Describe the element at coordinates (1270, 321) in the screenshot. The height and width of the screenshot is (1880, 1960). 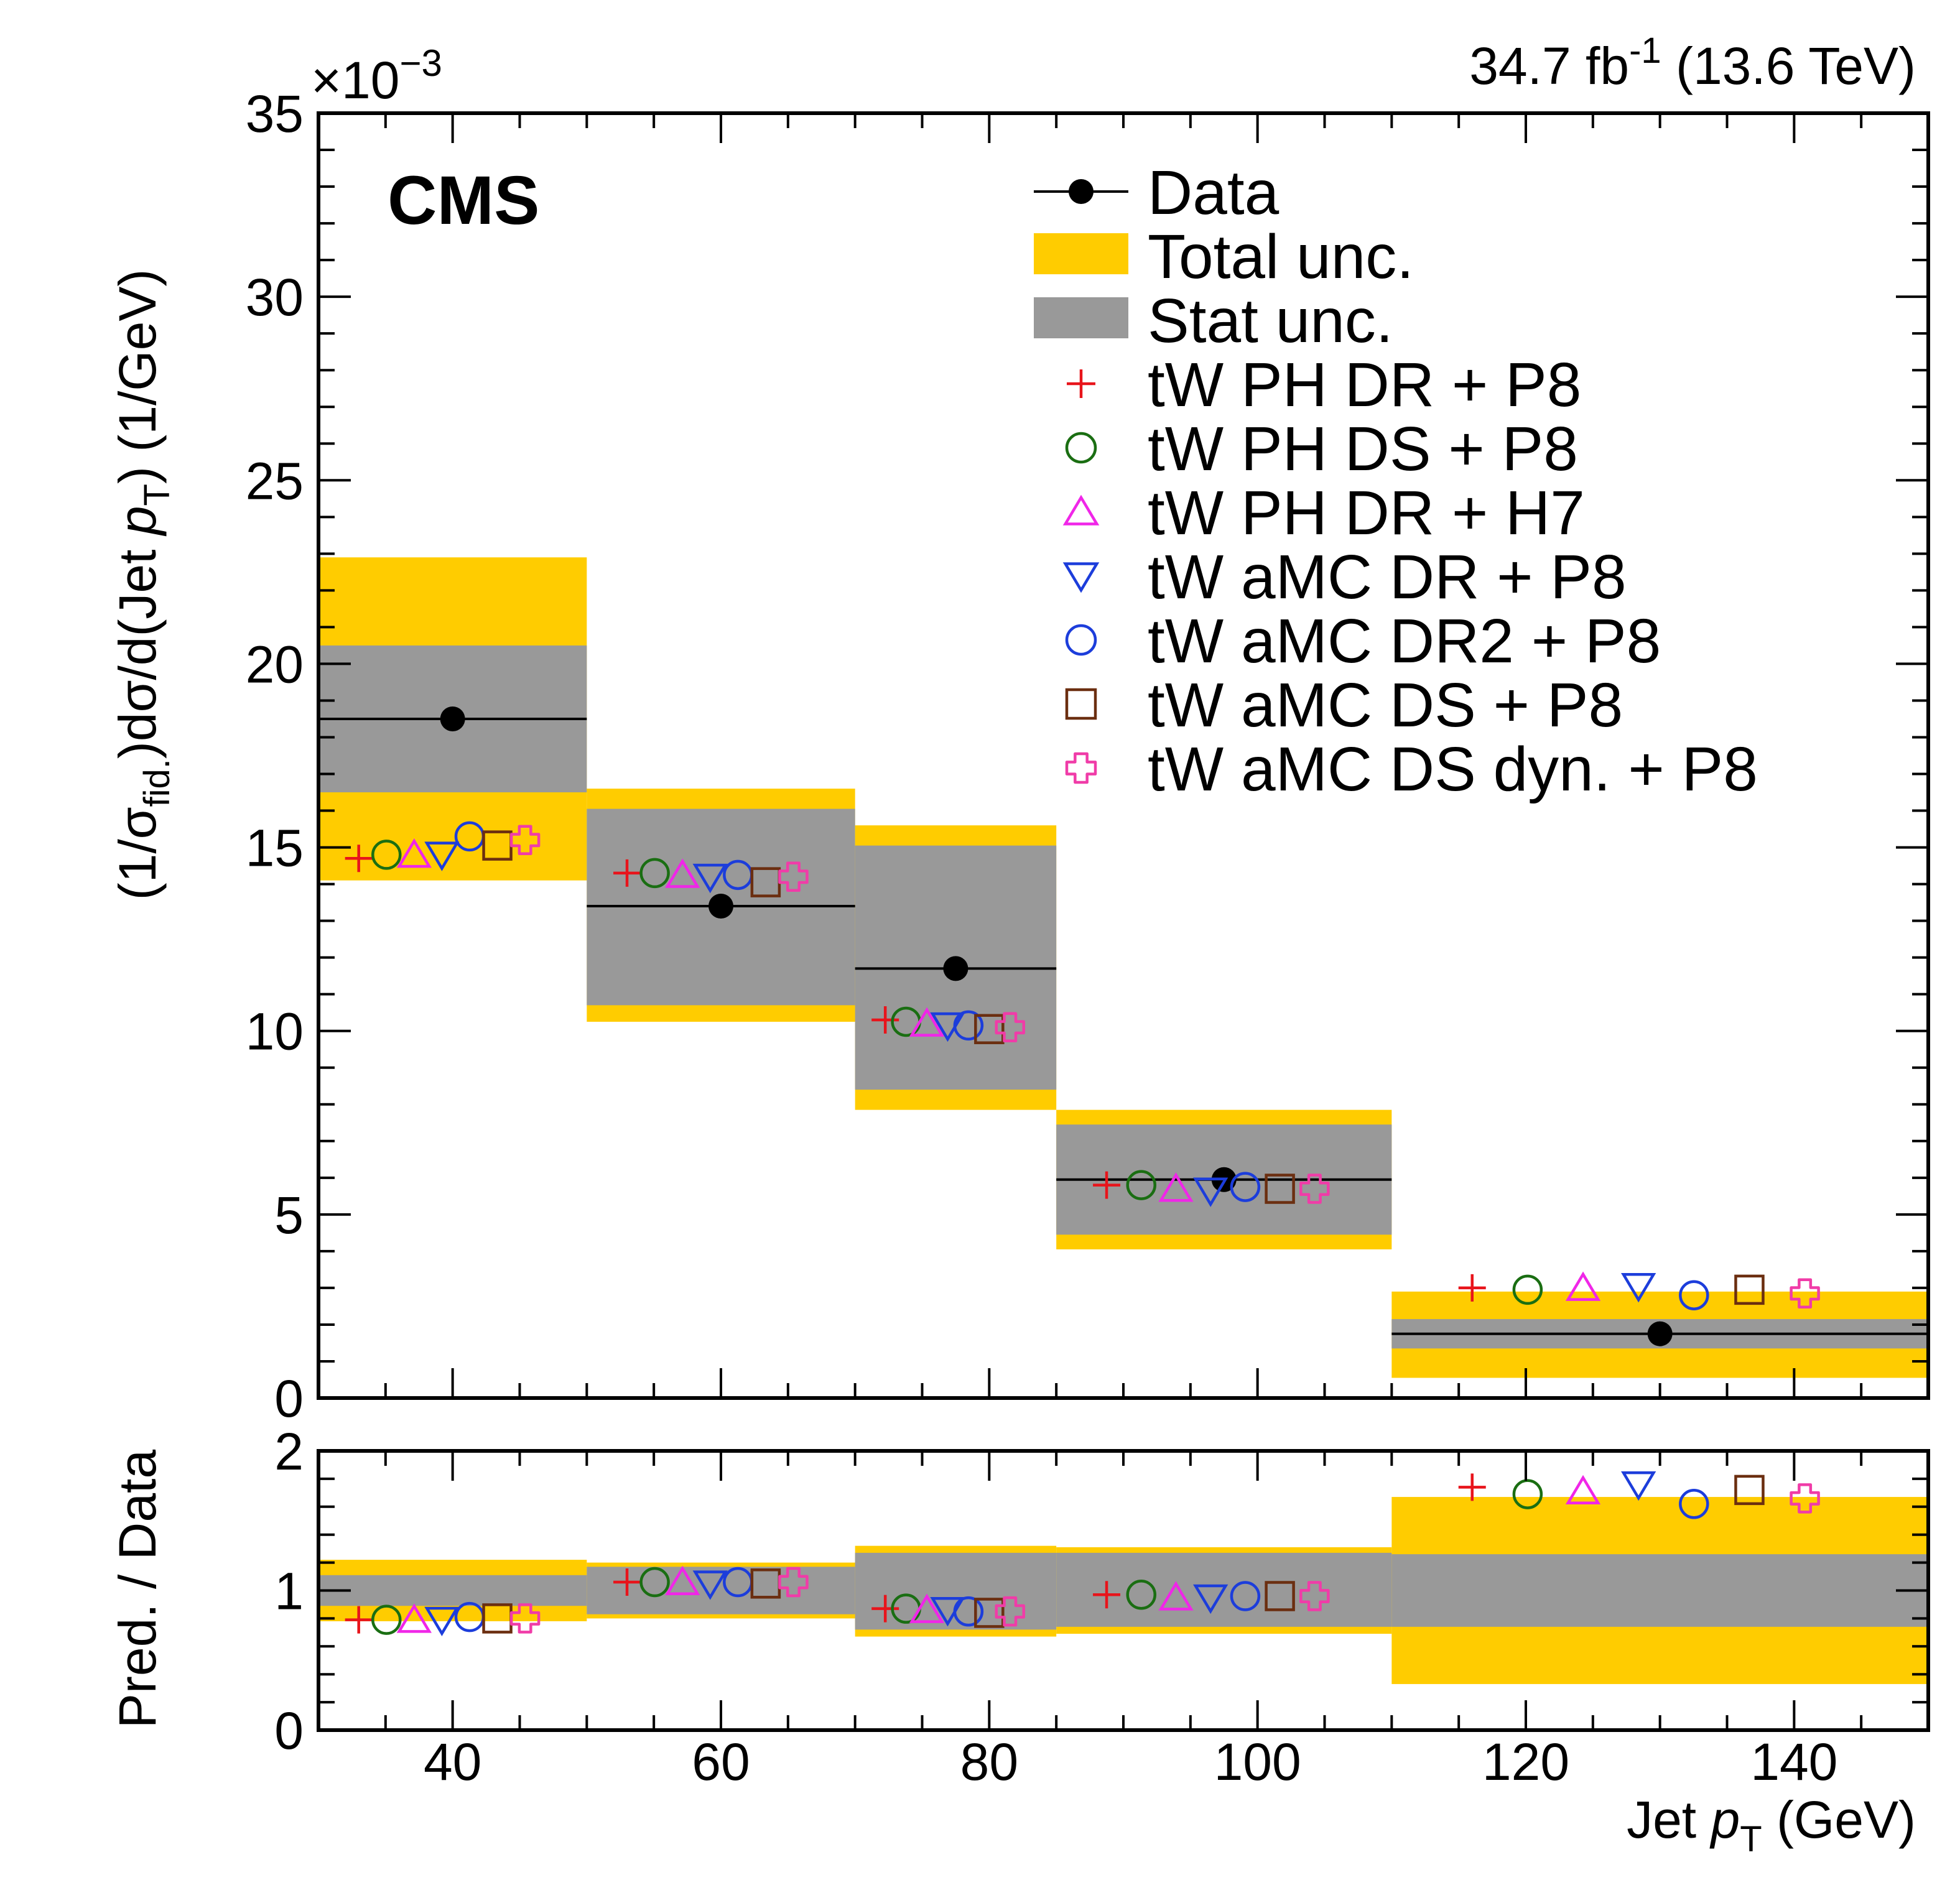
I see `legend-label: Stat unc.` at that location.